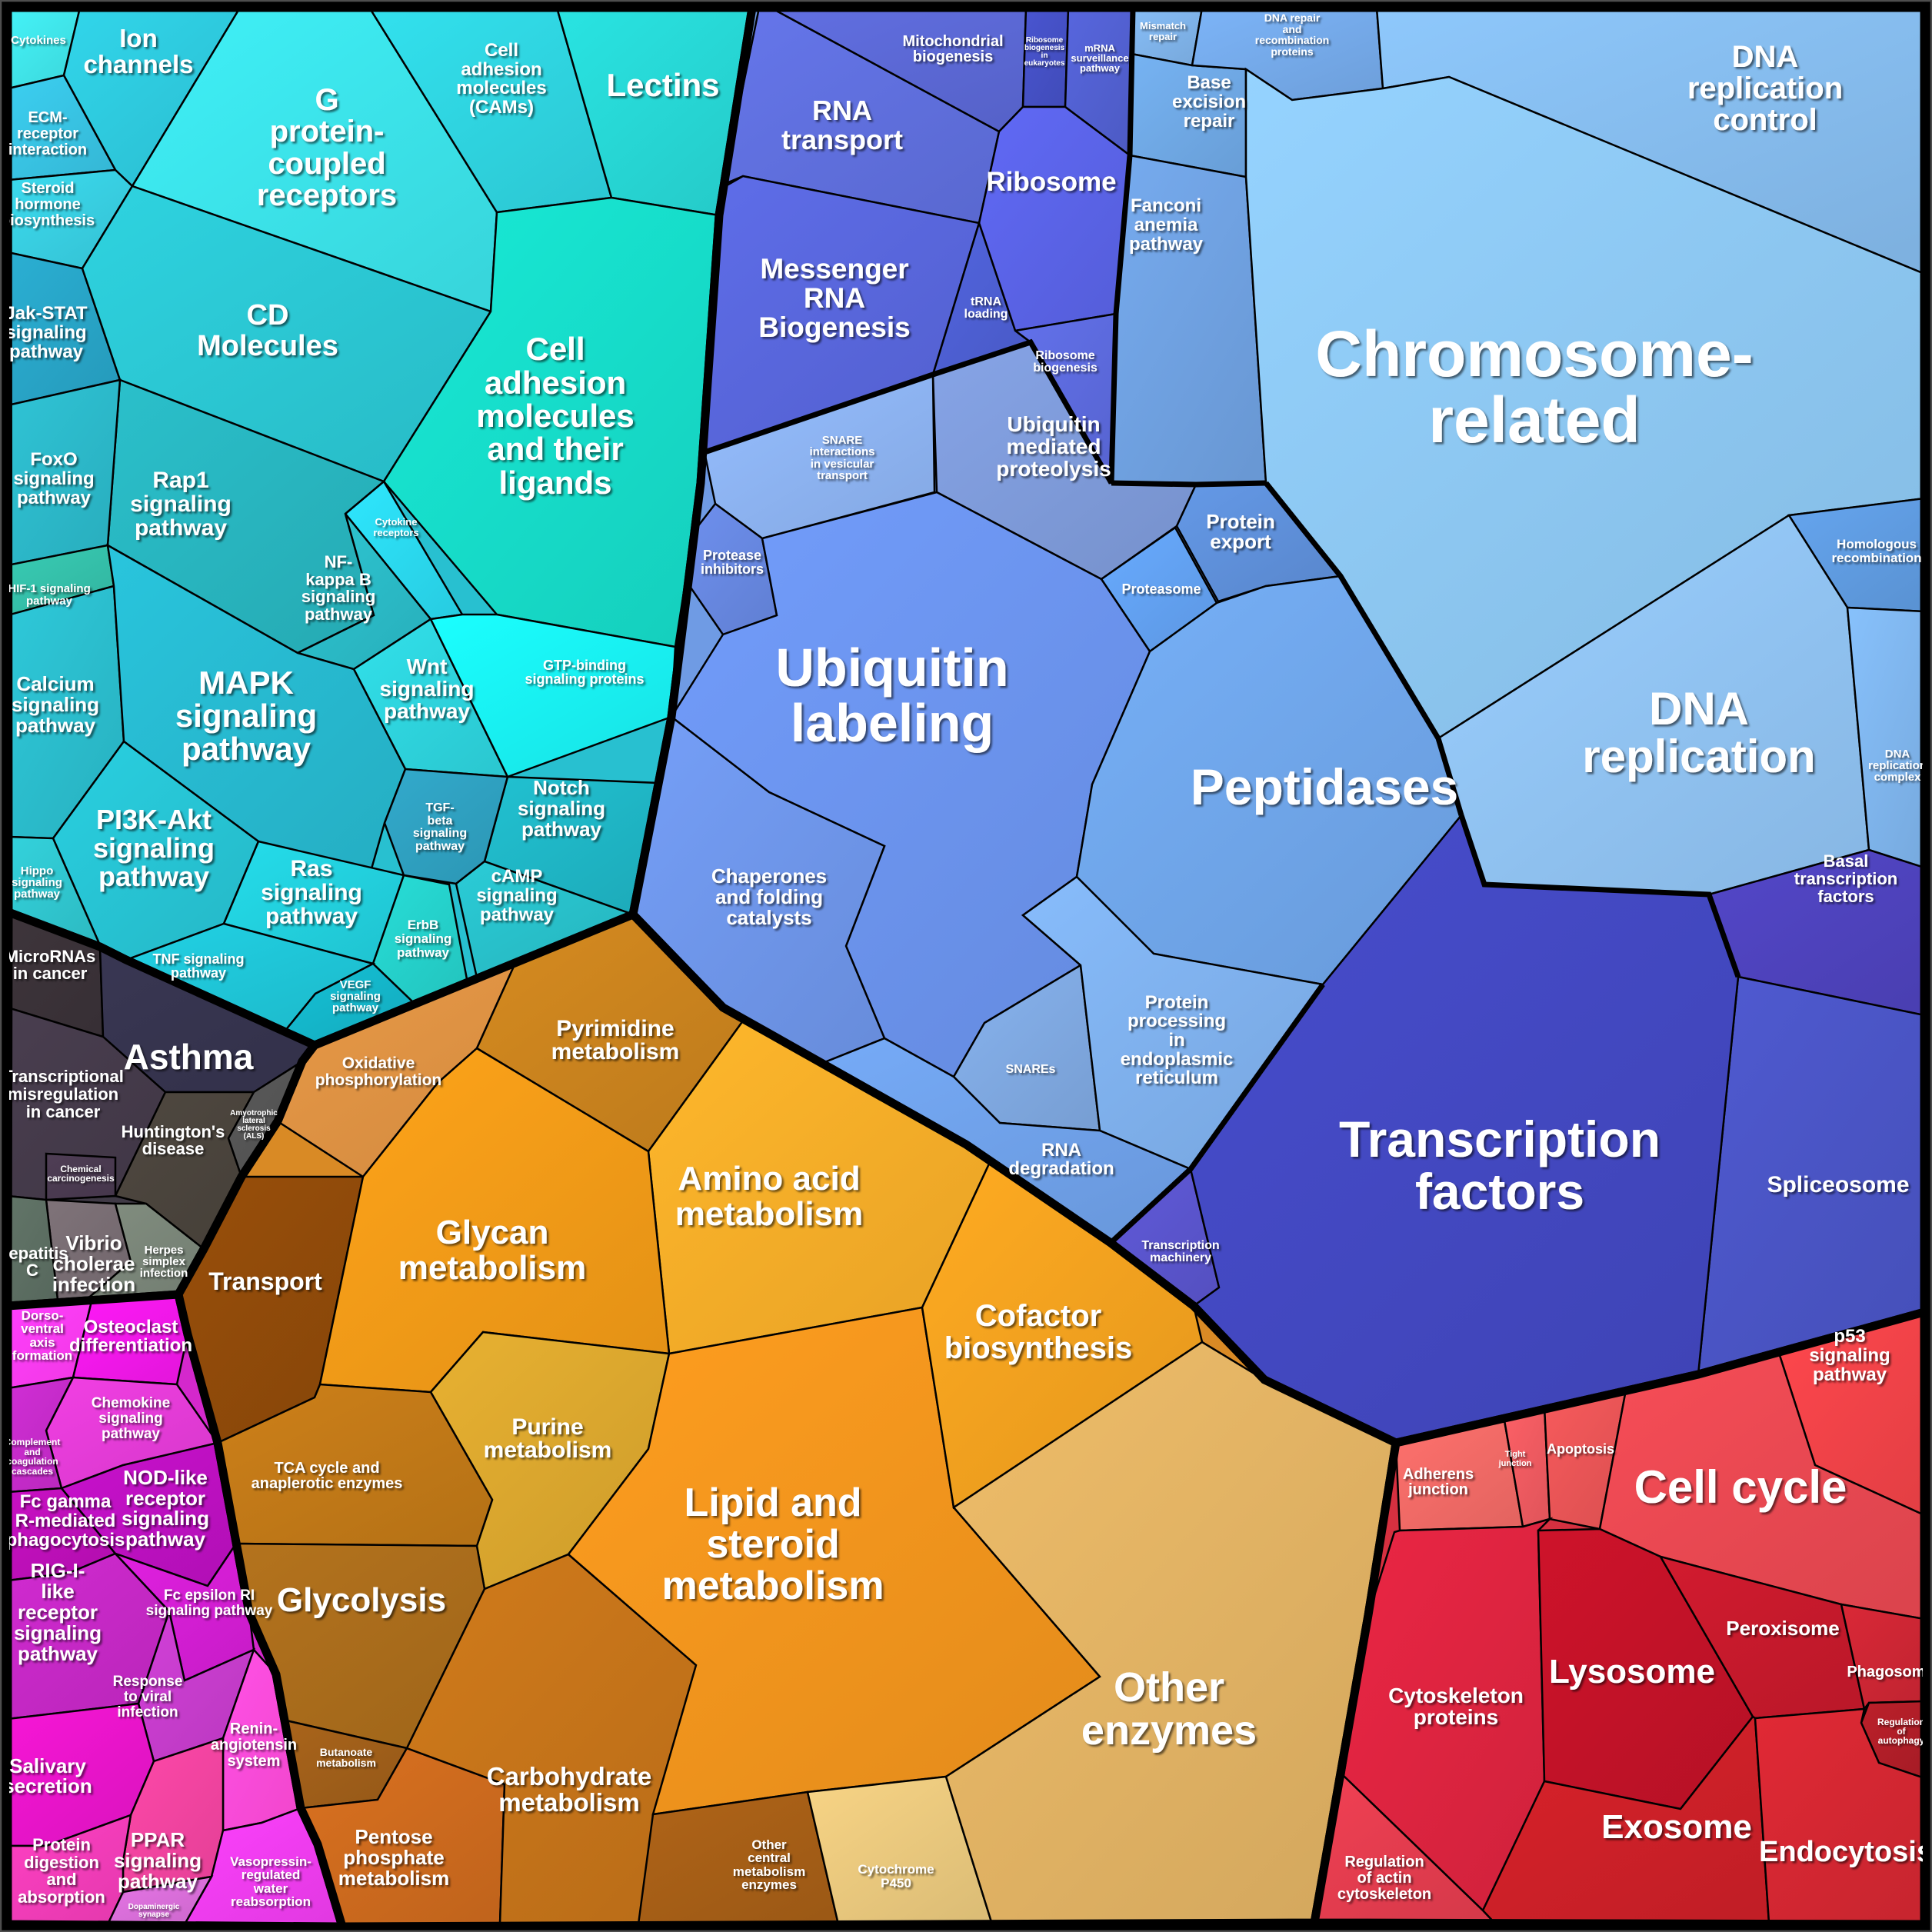 This screenshot has height=1932, width=1932. I want to click on svg-text: molecules, so click(555, 416).